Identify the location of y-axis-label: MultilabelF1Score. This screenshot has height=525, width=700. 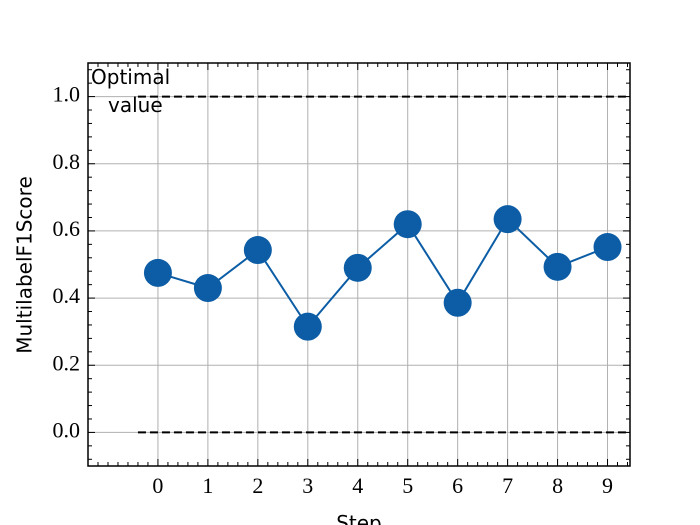
(25, 265).